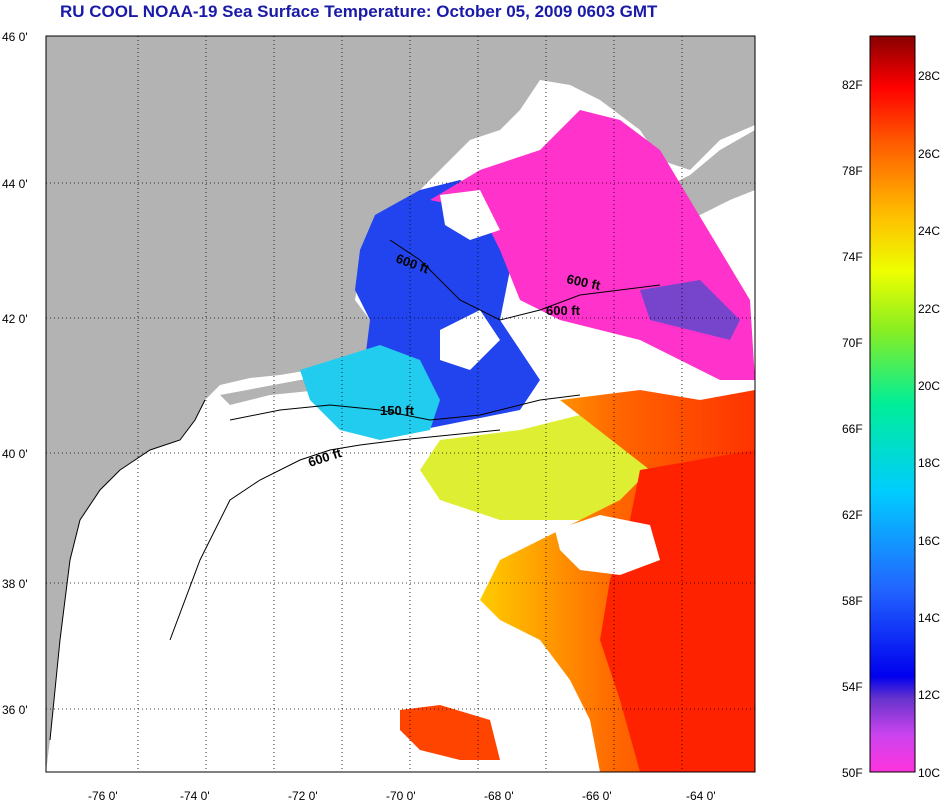 This screenshot has width=952, height=809. I want to click on cbar-c-label: 26C, so click(929, 154).